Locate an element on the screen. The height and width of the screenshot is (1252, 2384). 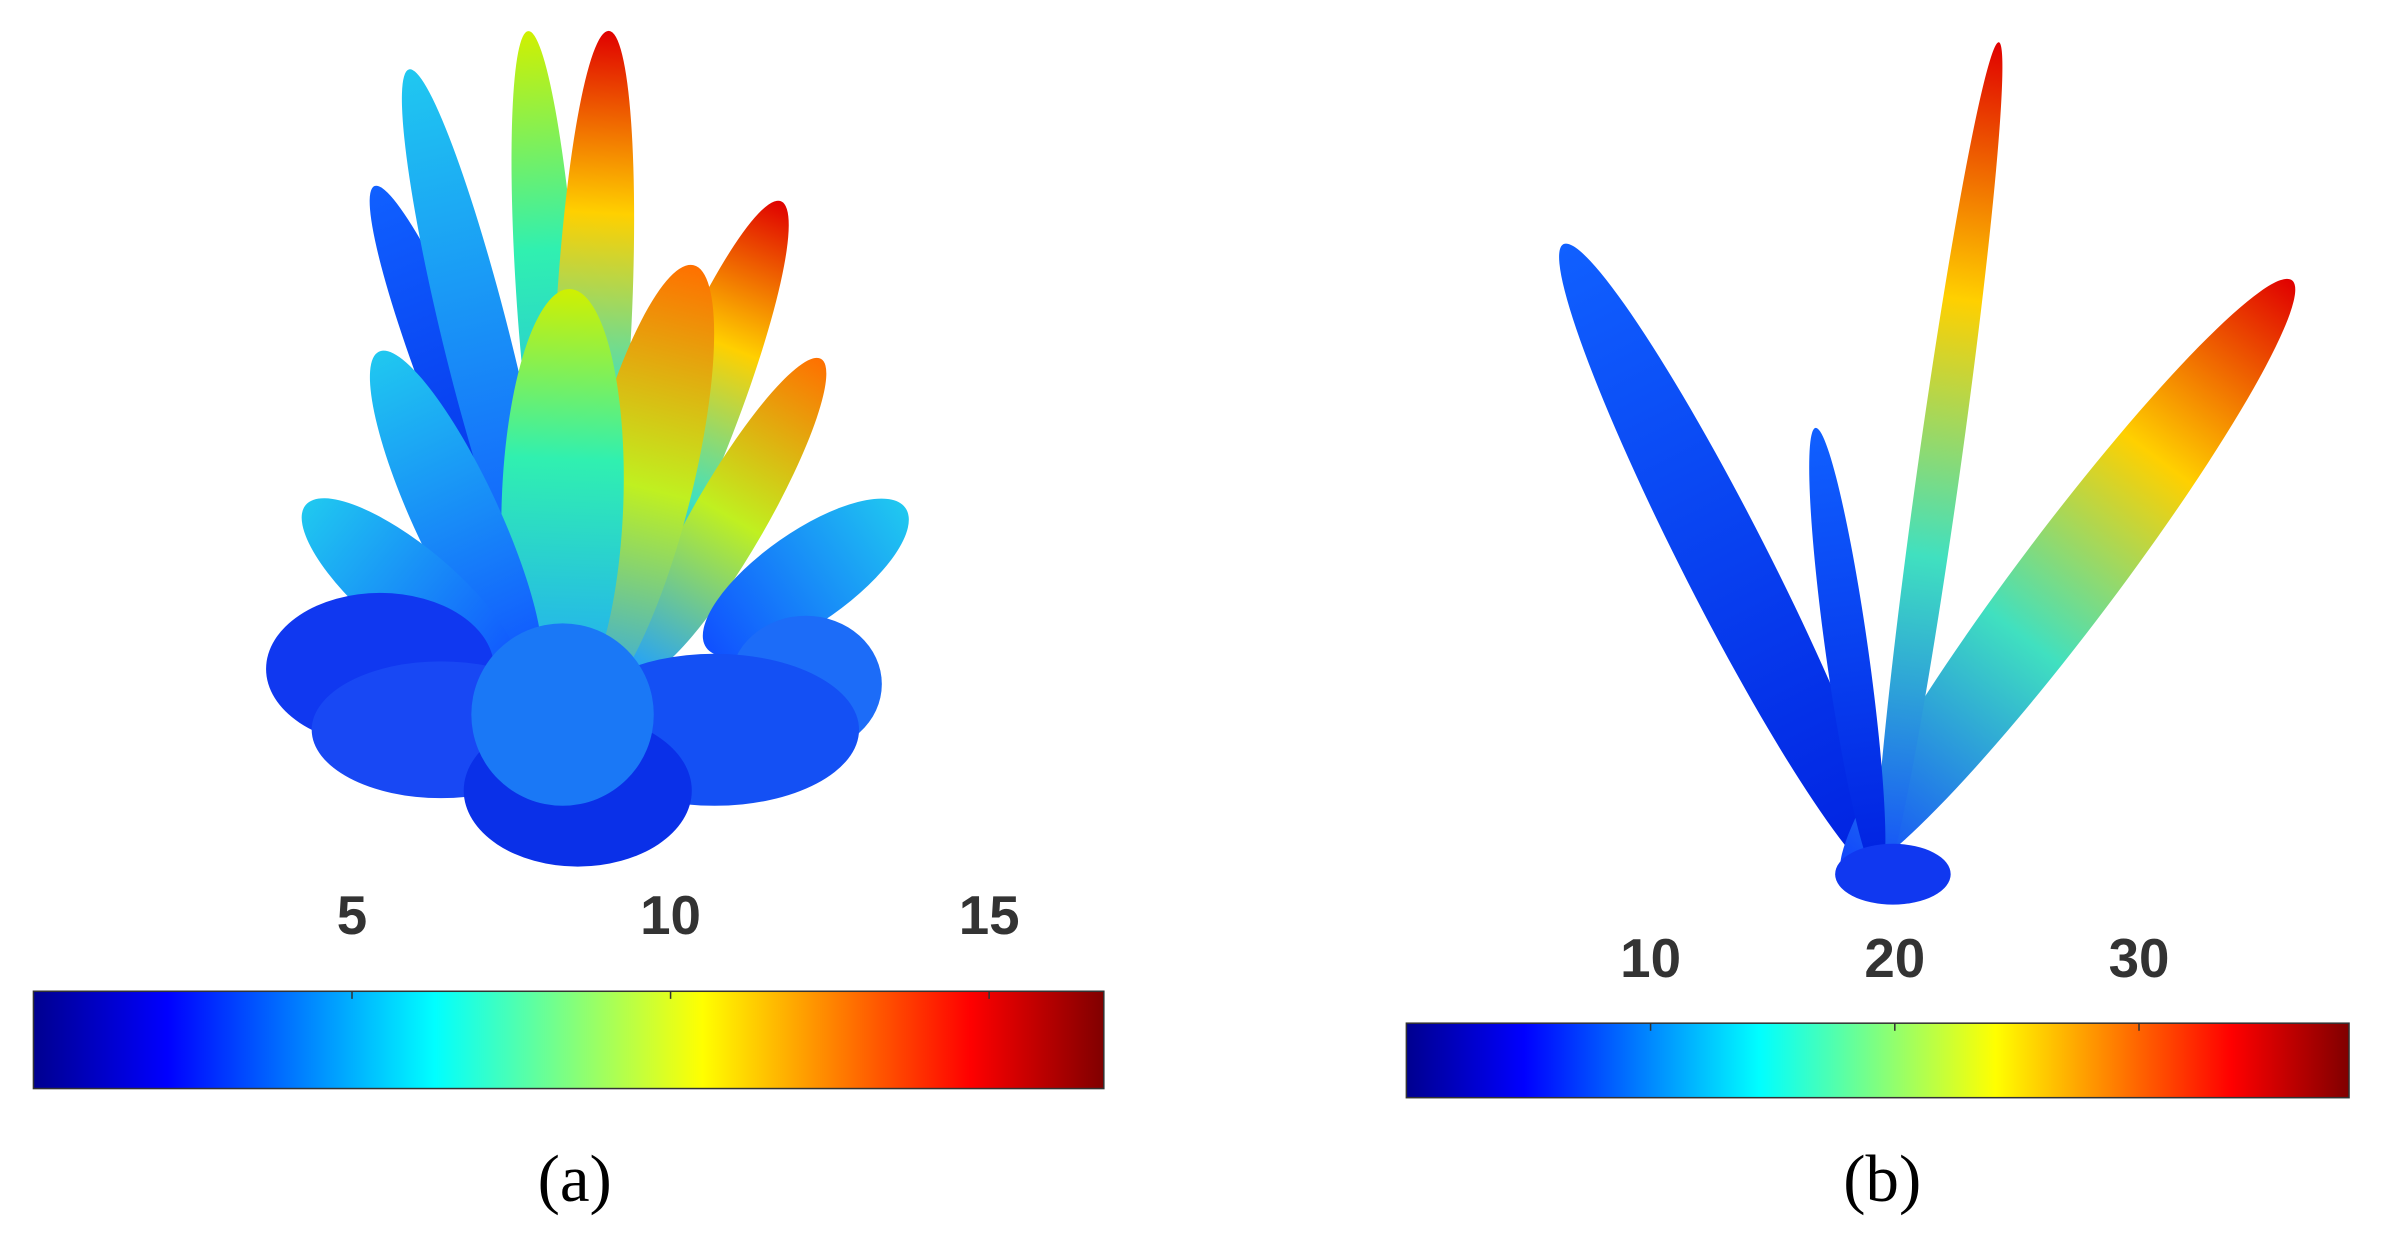
panel-label: (b) is located at coordinates (1882, 1179).